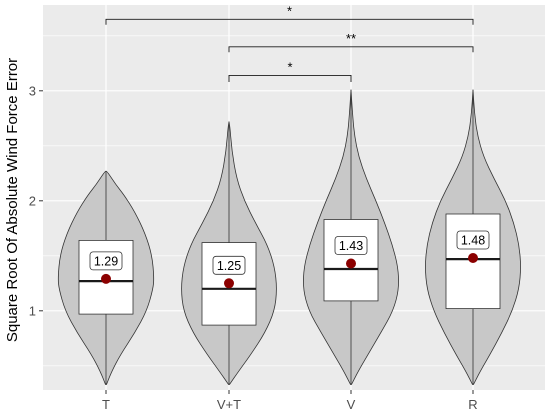 The image size is (550, 417). What do you see at coordinates (106, 404) in the screenshot?
I see `x-tick-label: T` at bounding box center [106, 404].